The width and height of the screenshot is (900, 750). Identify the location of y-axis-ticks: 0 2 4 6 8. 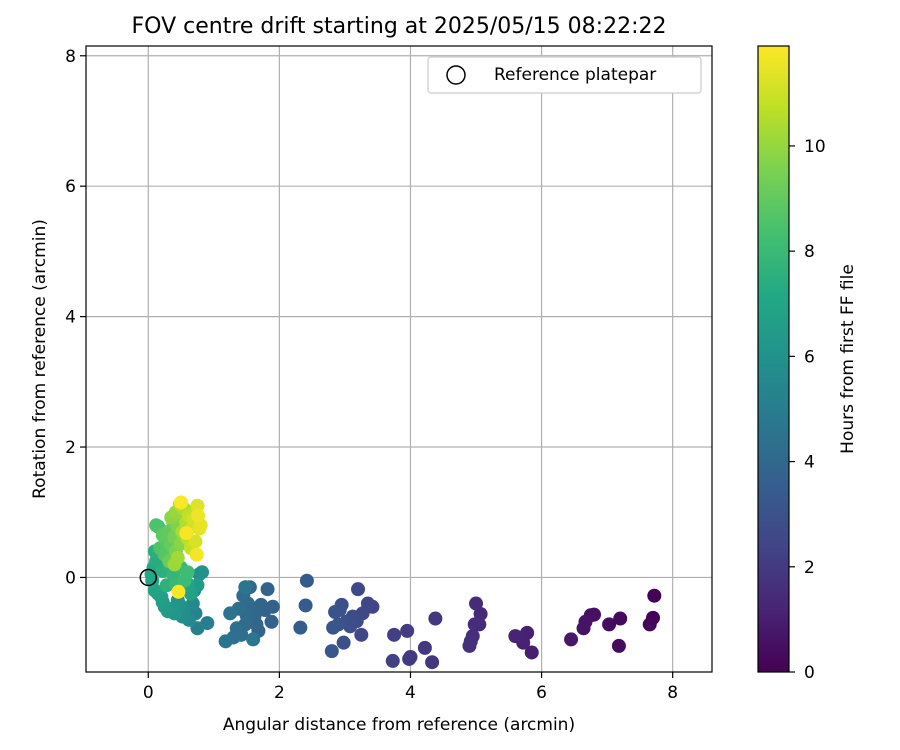
(75, 317).